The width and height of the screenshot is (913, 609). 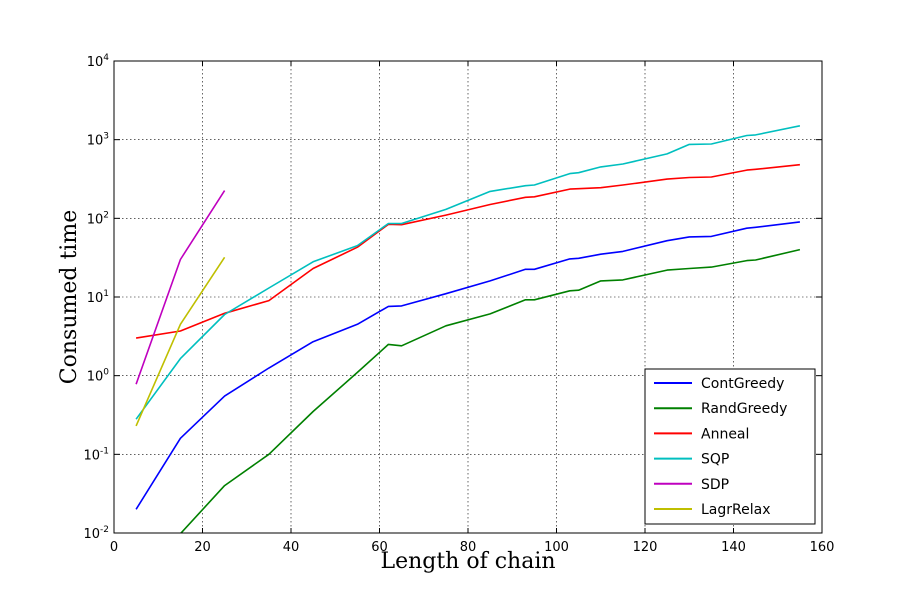 I want to click on y-tick-label: 10², so click(x=98, y=218).